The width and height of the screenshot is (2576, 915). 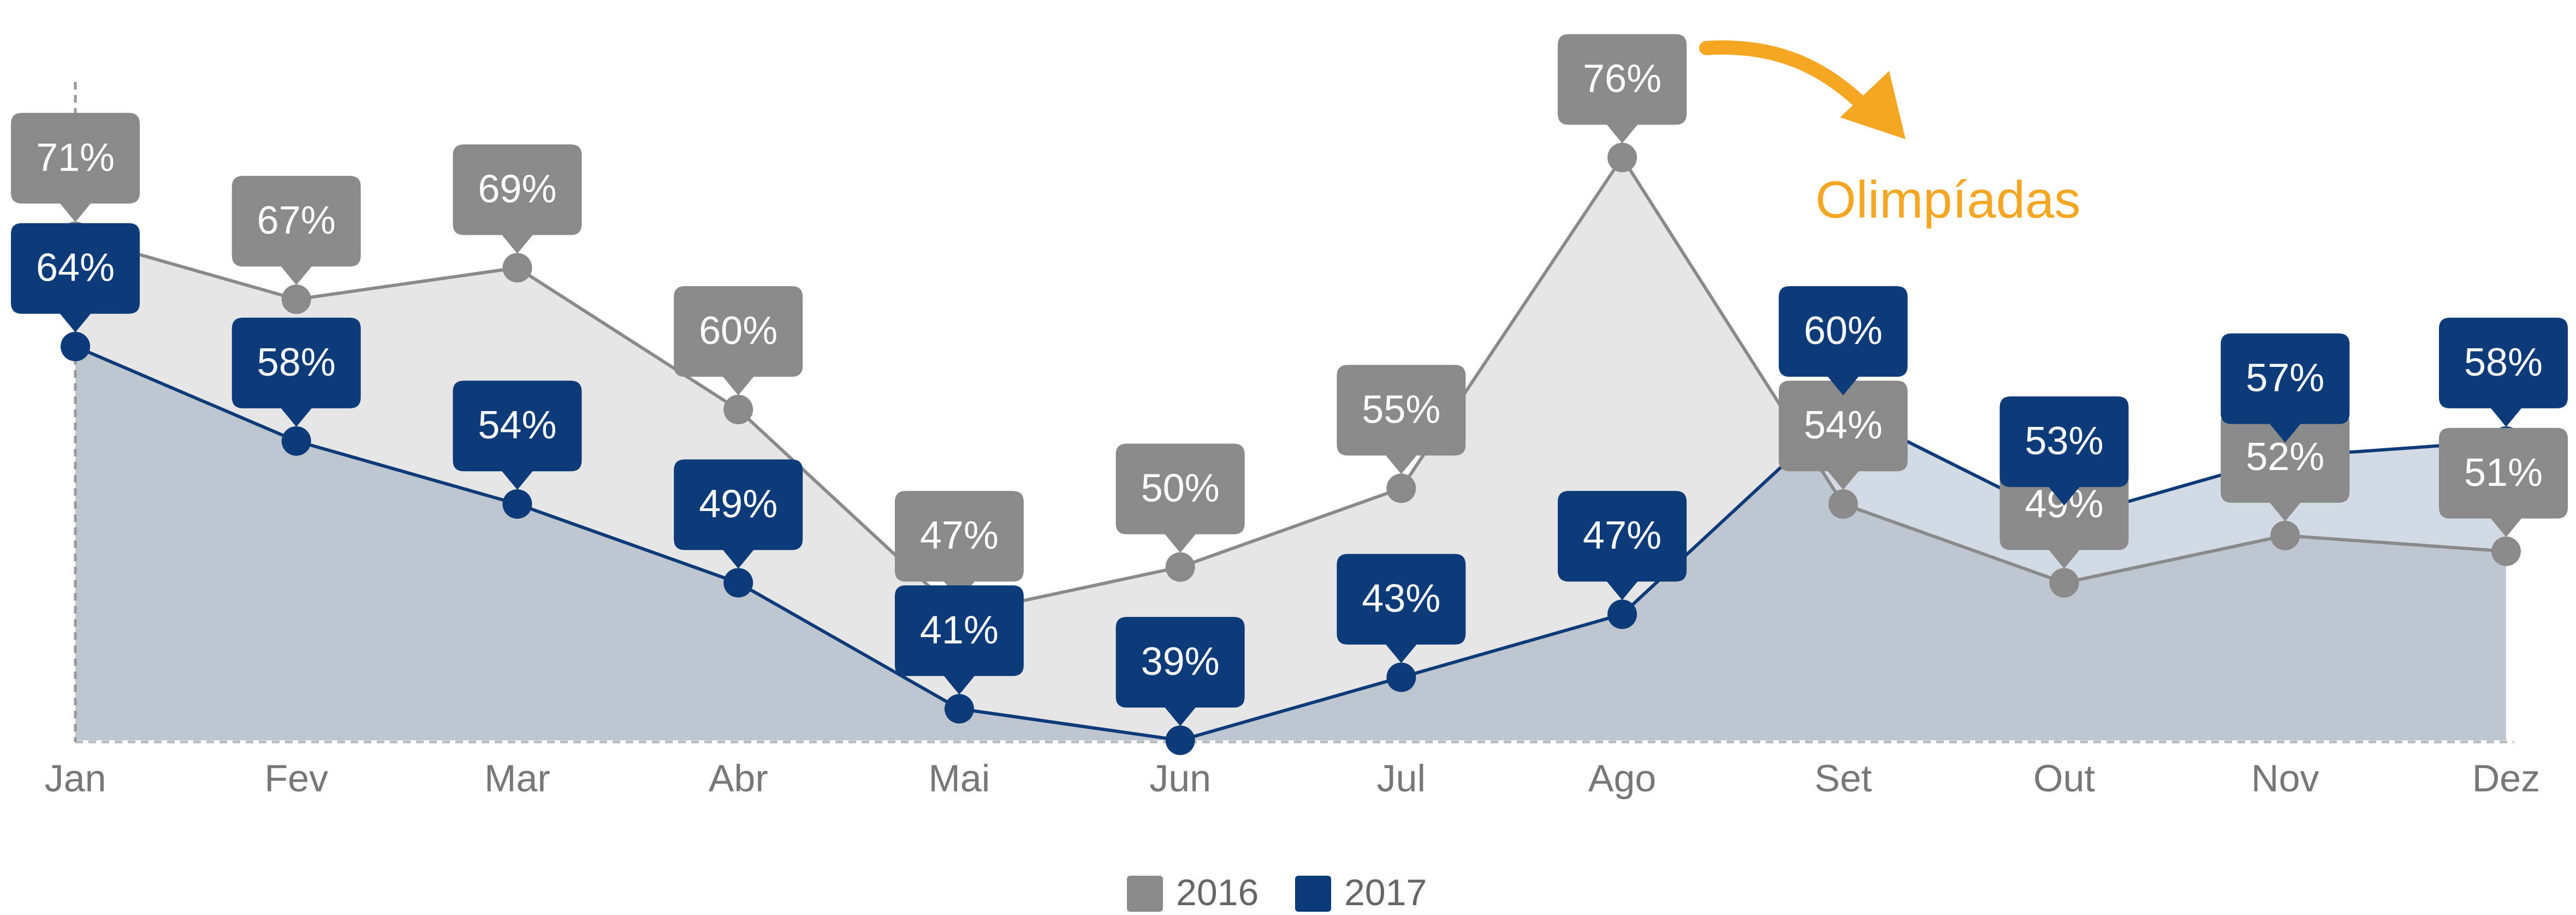 I want to click on legend-label: 2017, so click(x=1385, y=893).